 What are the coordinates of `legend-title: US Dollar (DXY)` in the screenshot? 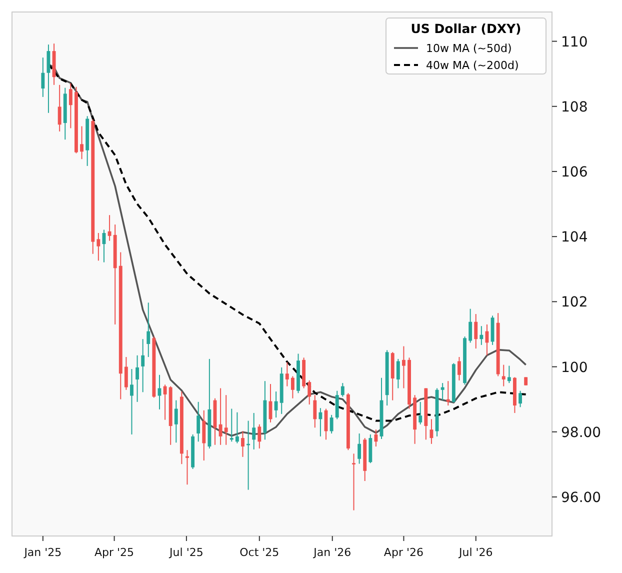 It's located at (466, 28).